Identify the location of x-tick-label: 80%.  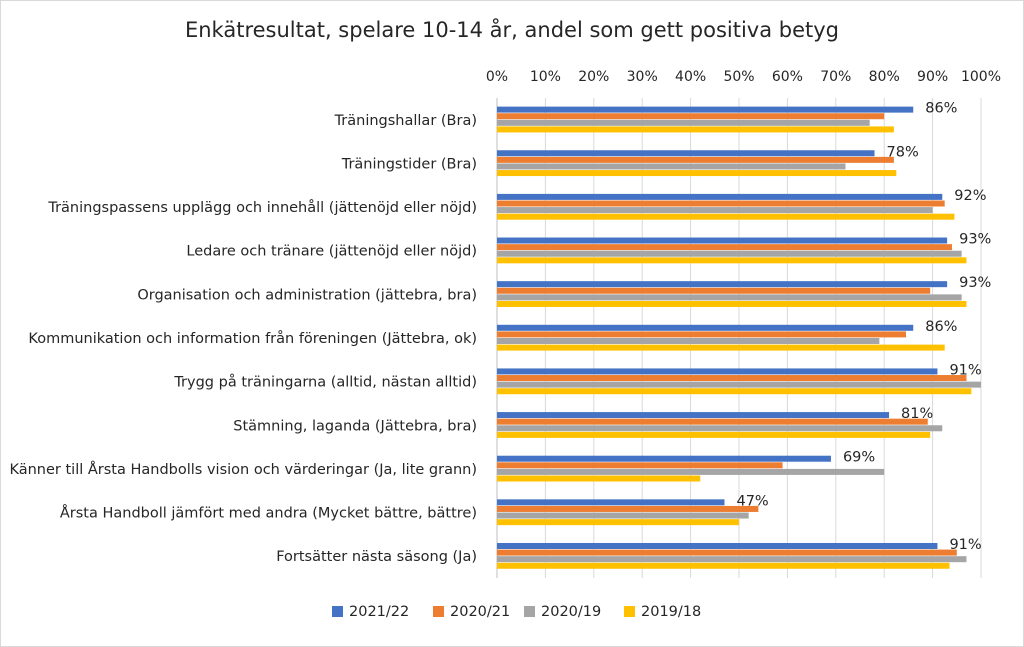
(884, 77).